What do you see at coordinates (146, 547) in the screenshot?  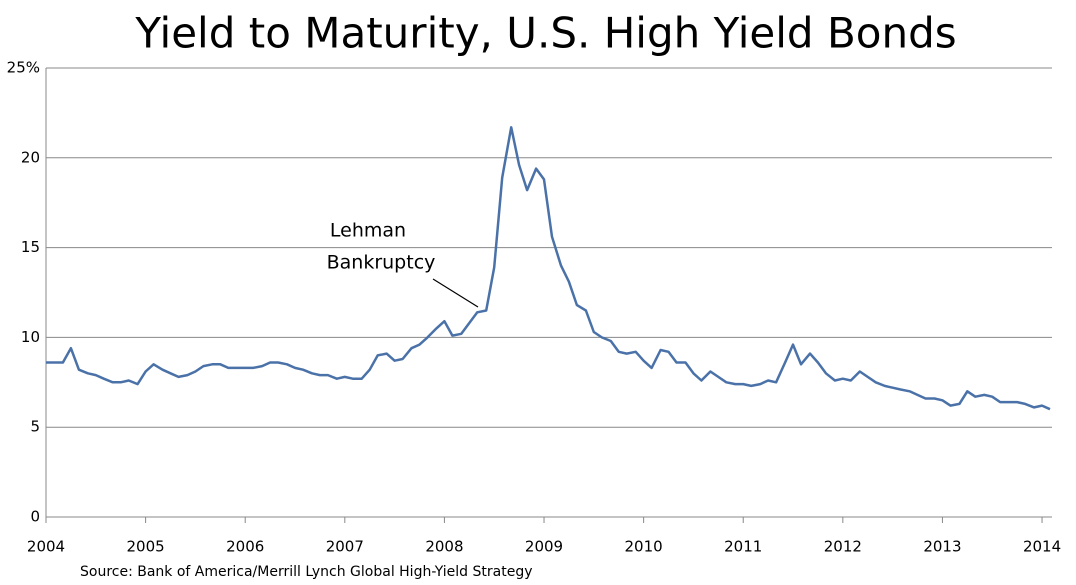 I see `x-tick-label: 2005` at bounding box center [146, 547].